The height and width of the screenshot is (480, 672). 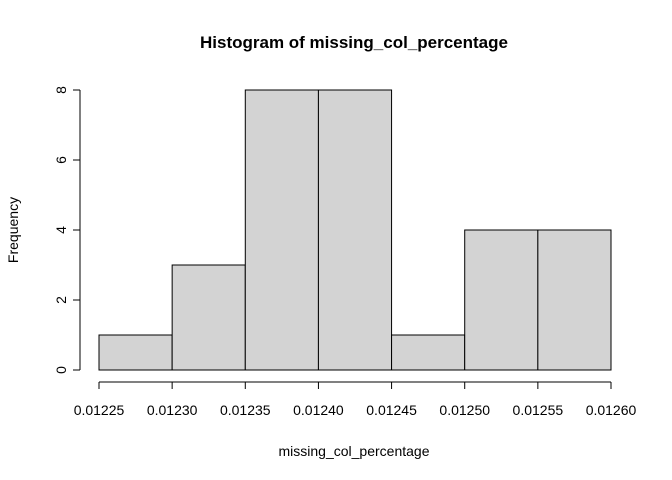 I want to click on y-tick-label: 8, so click(x=61, y=90).